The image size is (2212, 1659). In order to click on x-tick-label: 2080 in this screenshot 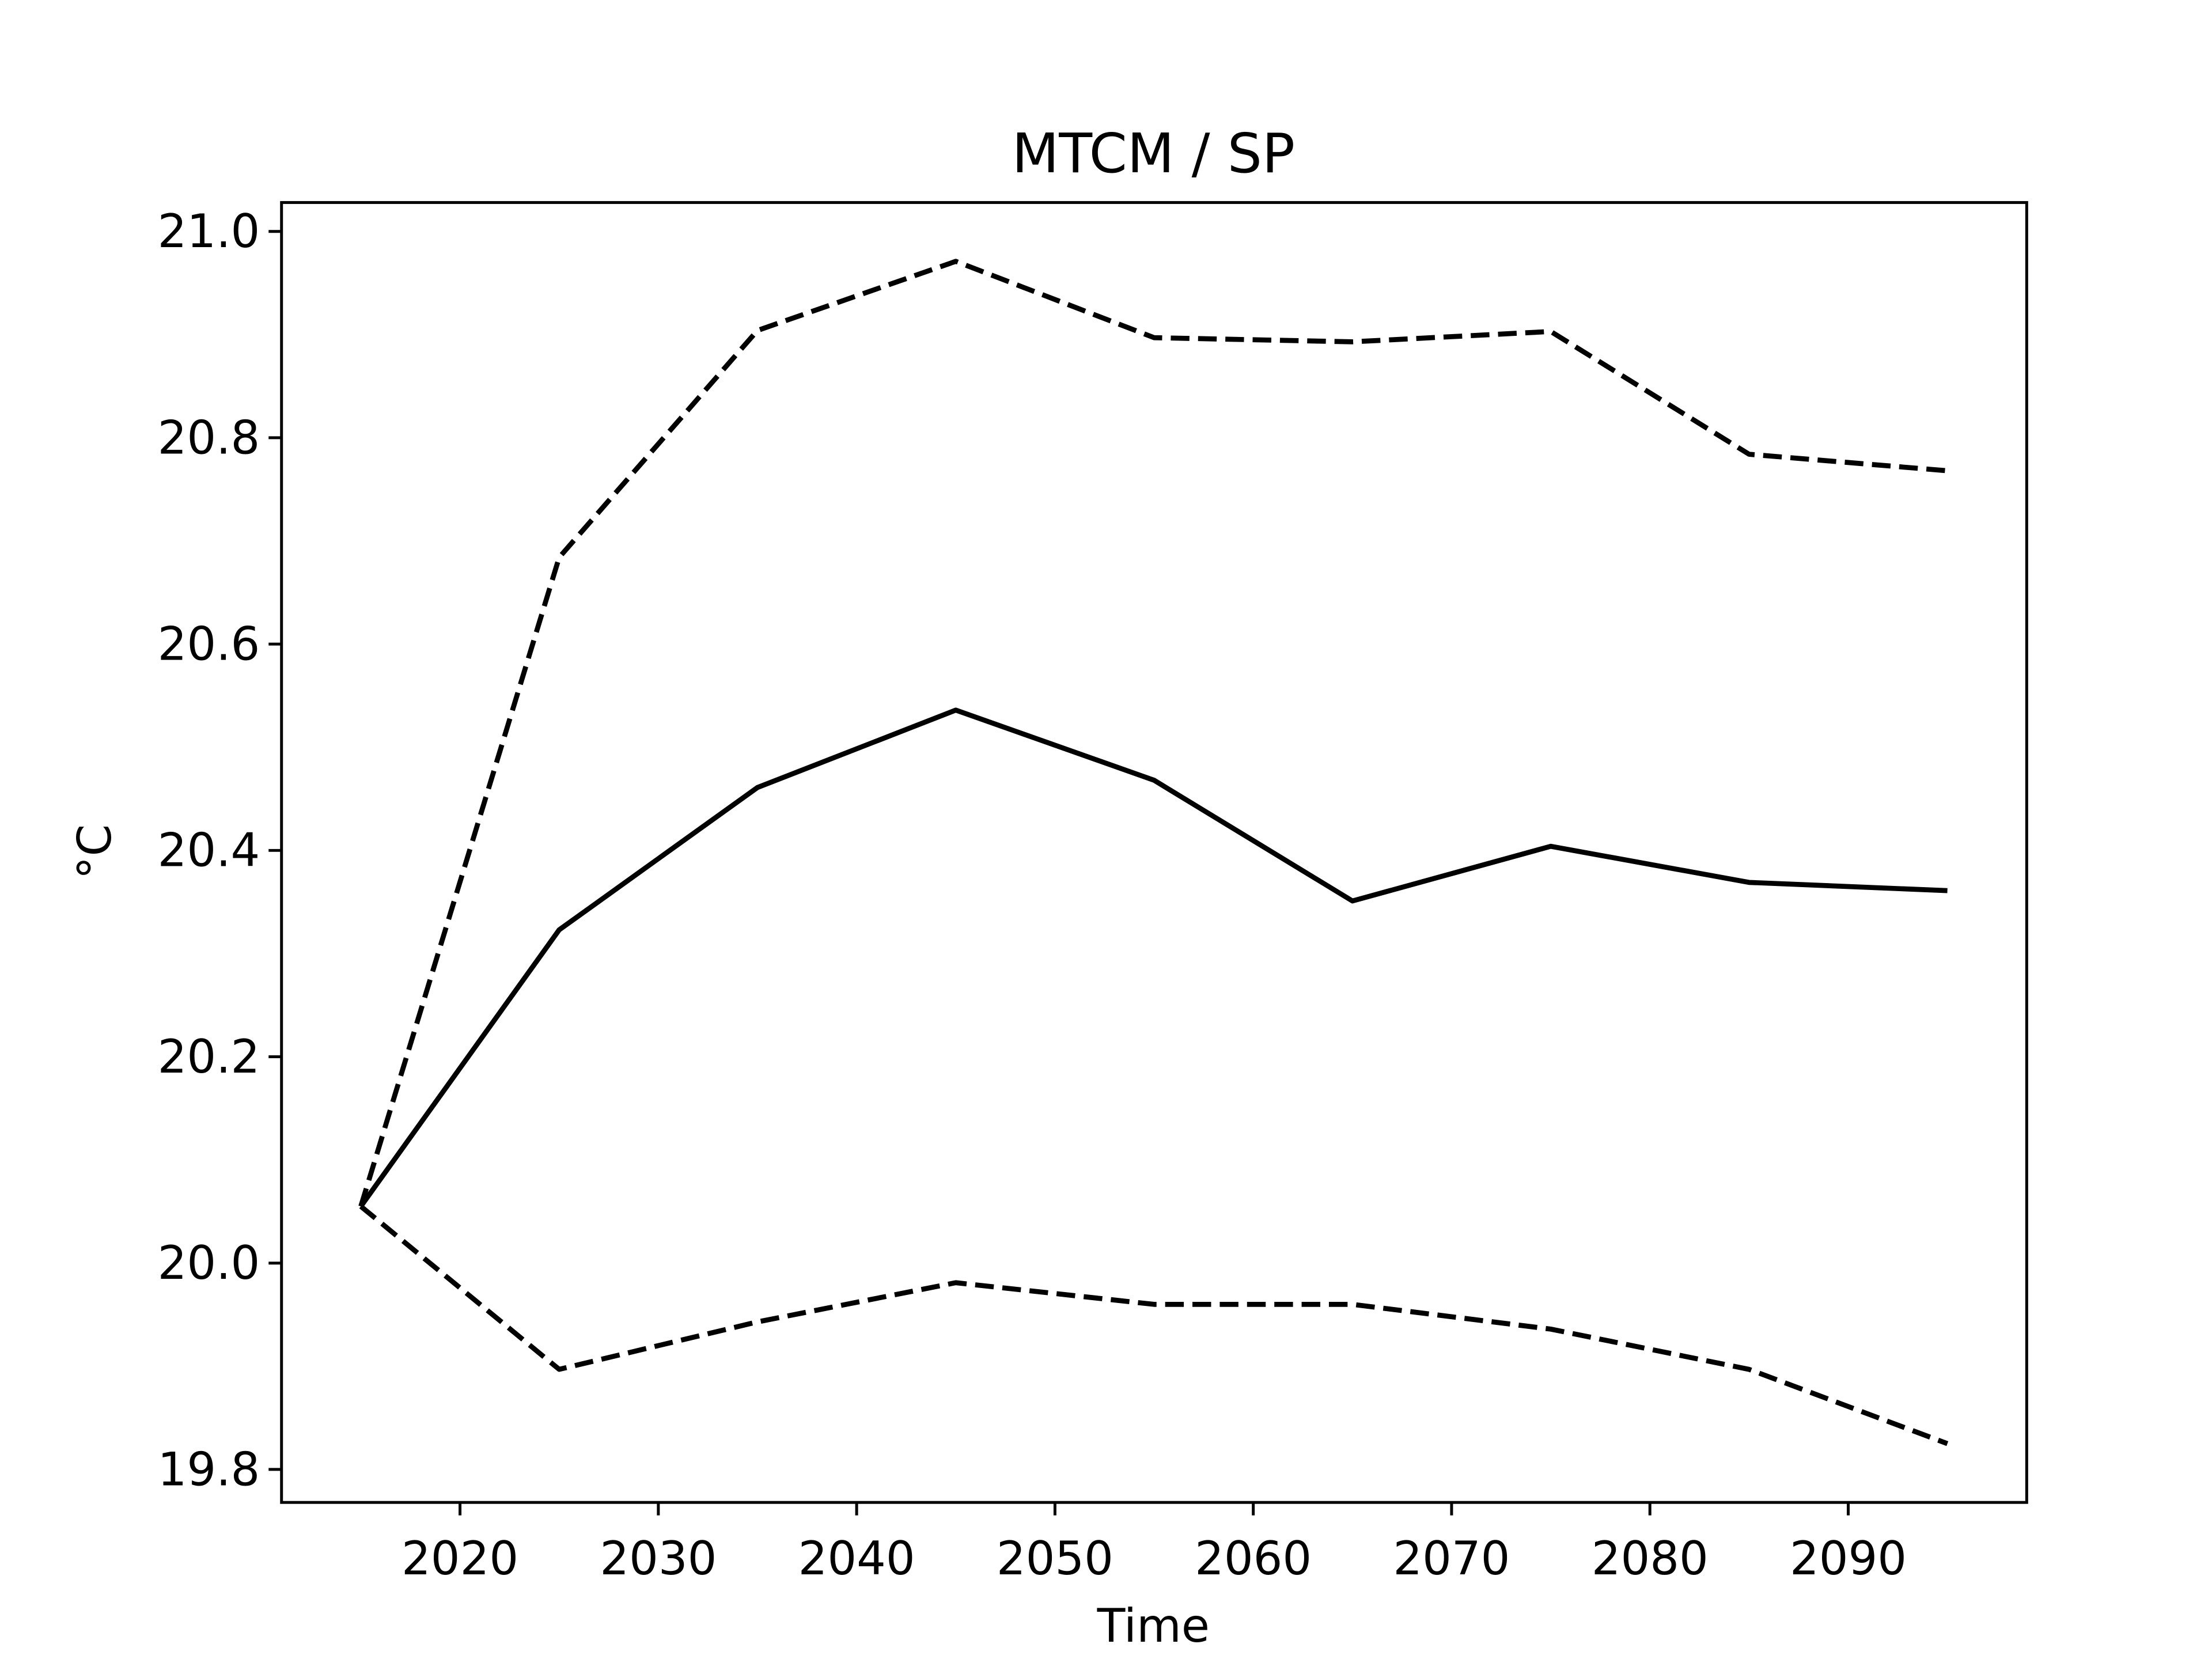, I will do `click(1650, 1558)`.